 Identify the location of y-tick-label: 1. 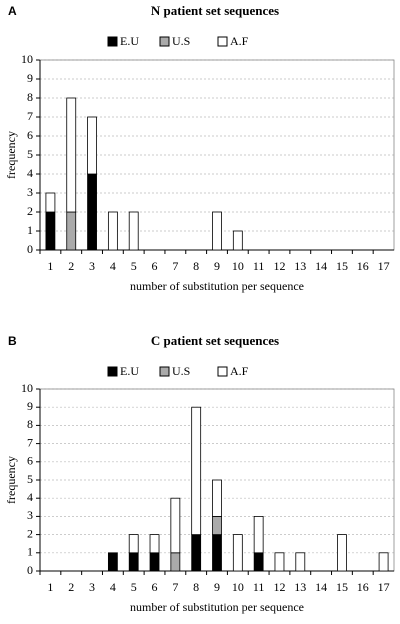
(30, 230).